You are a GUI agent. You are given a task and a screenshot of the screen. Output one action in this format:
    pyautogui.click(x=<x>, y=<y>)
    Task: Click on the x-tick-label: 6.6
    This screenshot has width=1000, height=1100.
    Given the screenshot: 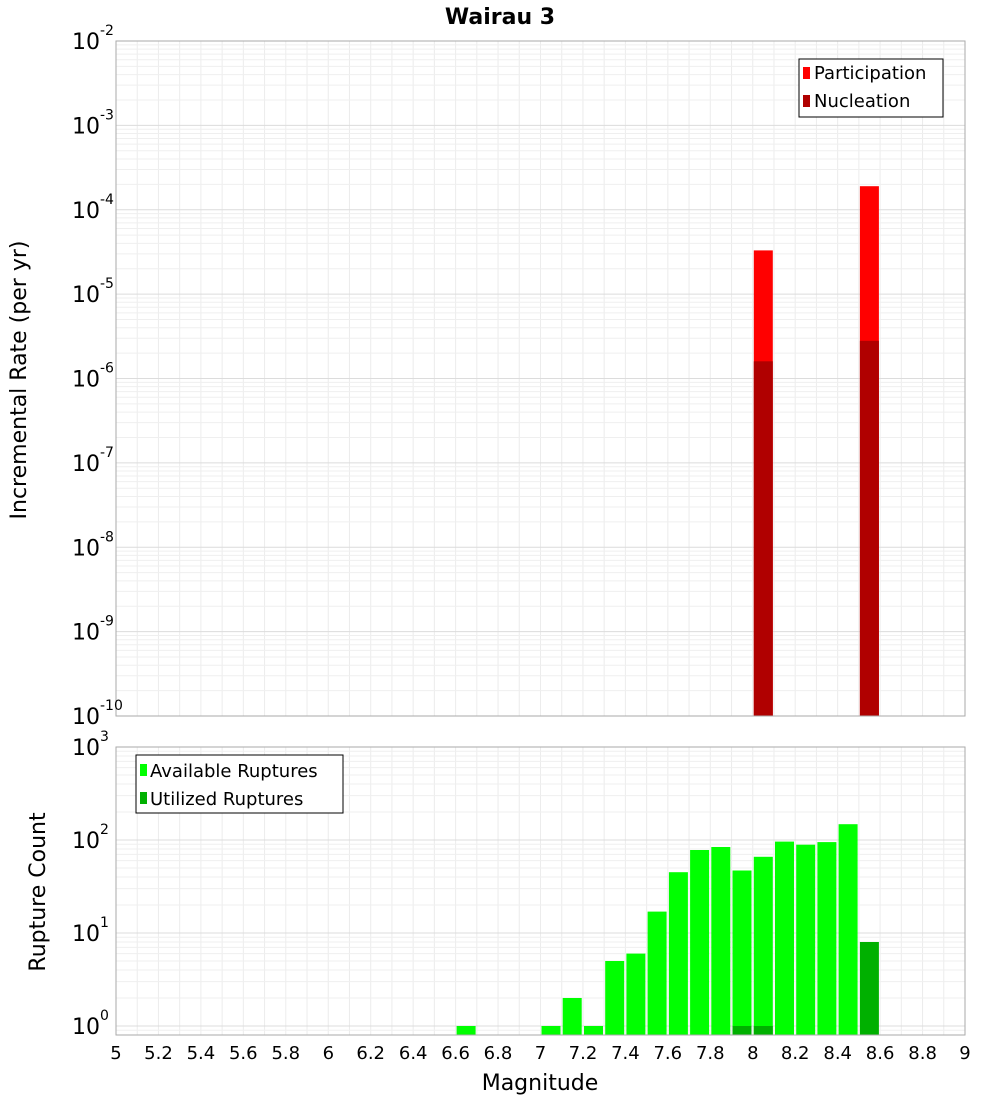 What is the action you would take?
    pyautogui.click(x=455, y=1053)
    